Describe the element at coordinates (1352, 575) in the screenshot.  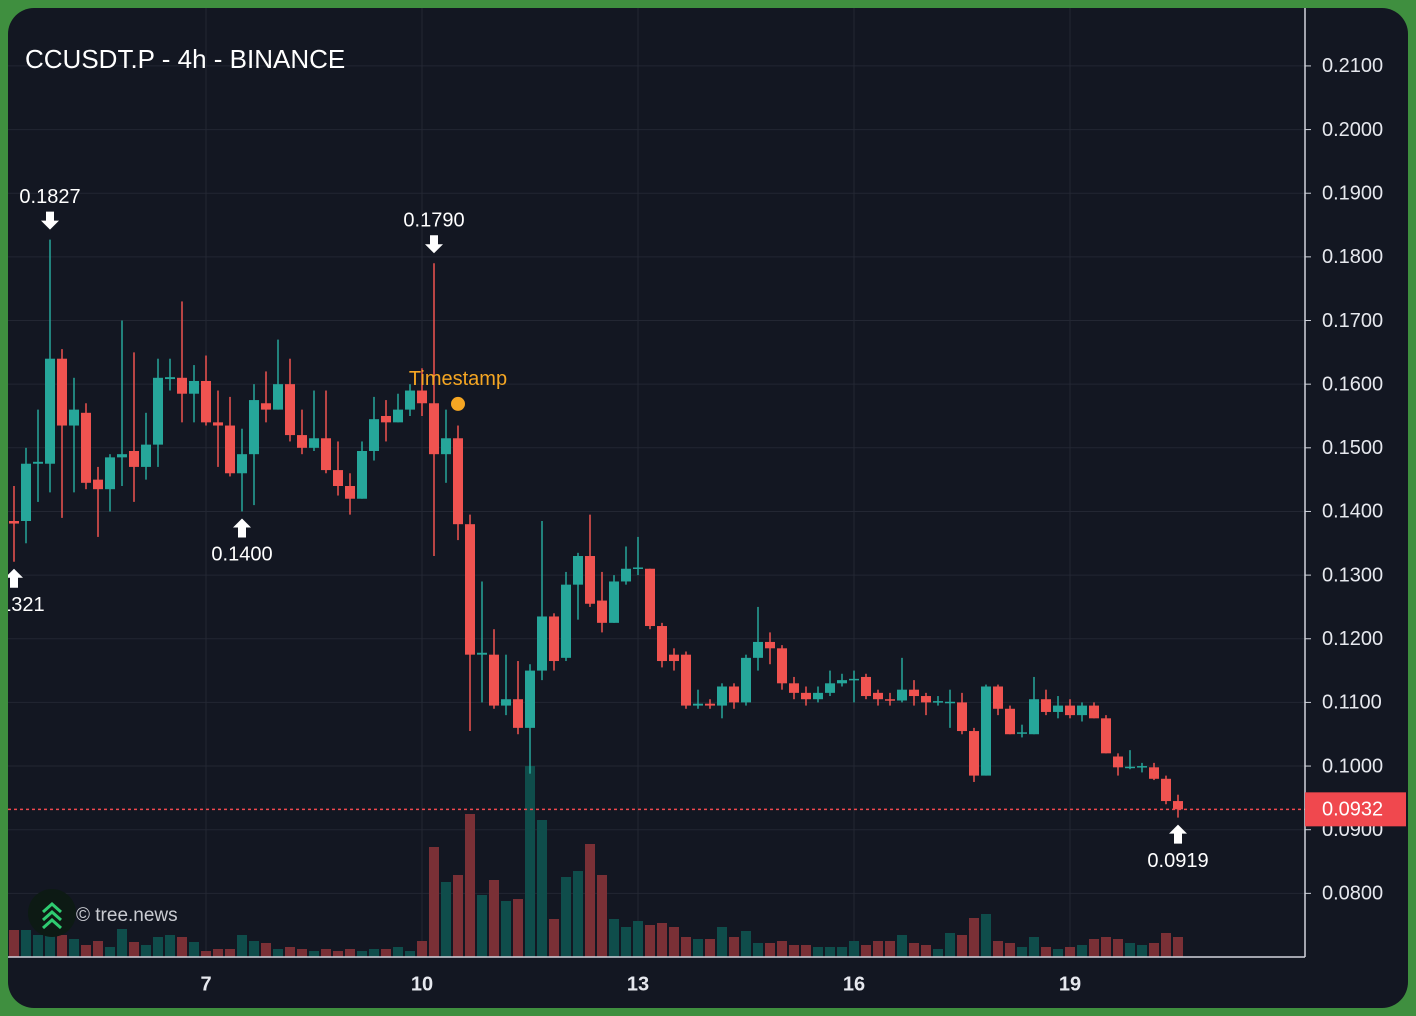
I see `y-tick-label: 0.1300` at that location.